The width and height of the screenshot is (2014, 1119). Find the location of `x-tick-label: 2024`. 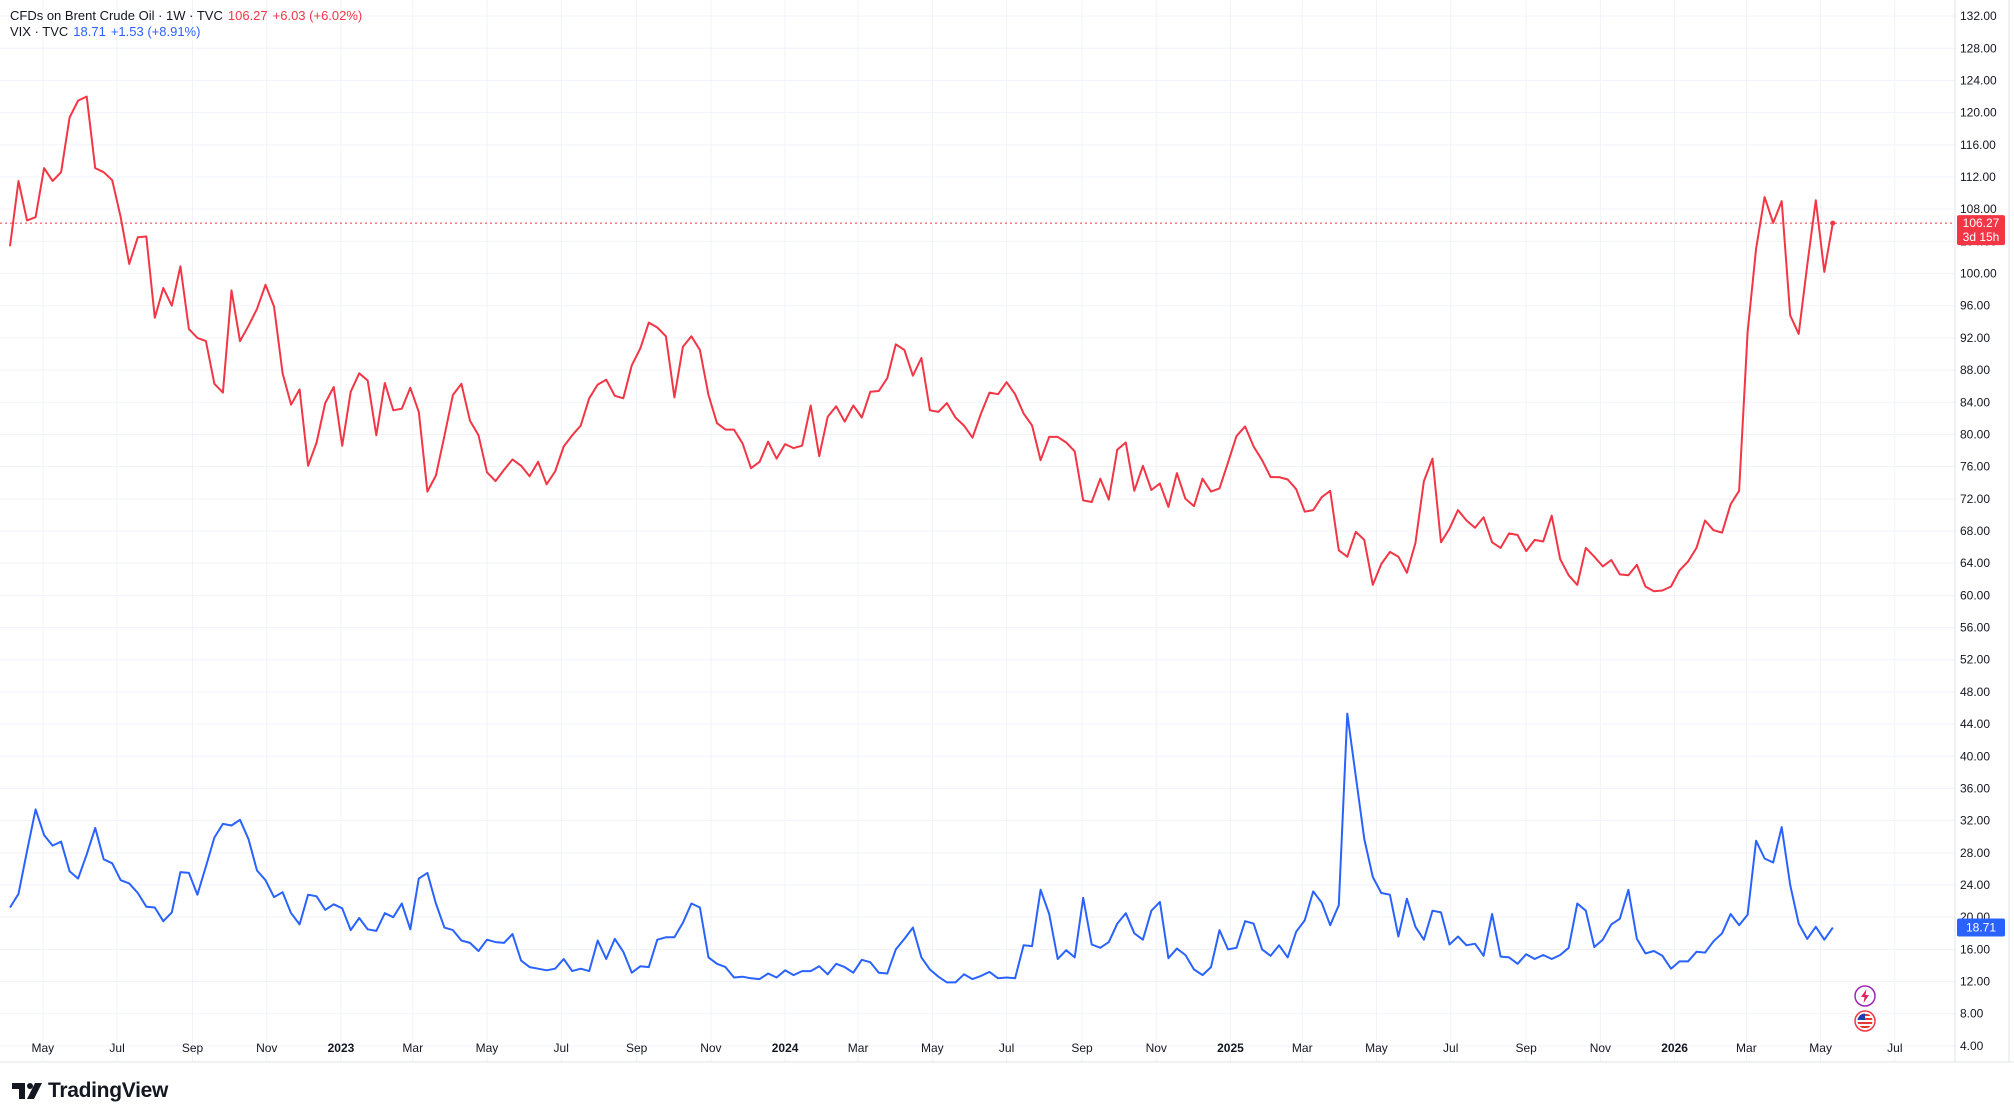

x-tick-label: 2024 is located at coordinates (785, 1048).